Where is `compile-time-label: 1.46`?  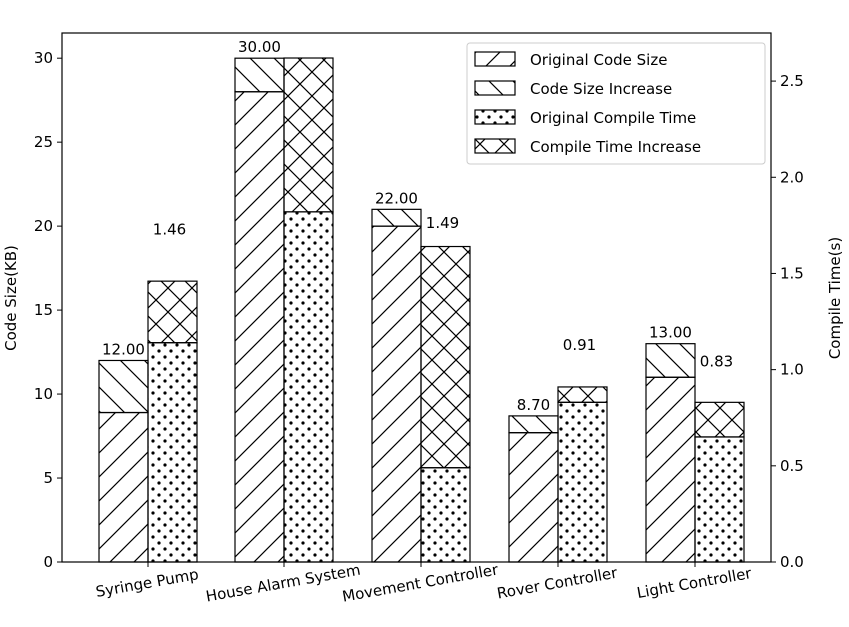 compile-time-label: 1.46 is located at coordinates (169, 229).